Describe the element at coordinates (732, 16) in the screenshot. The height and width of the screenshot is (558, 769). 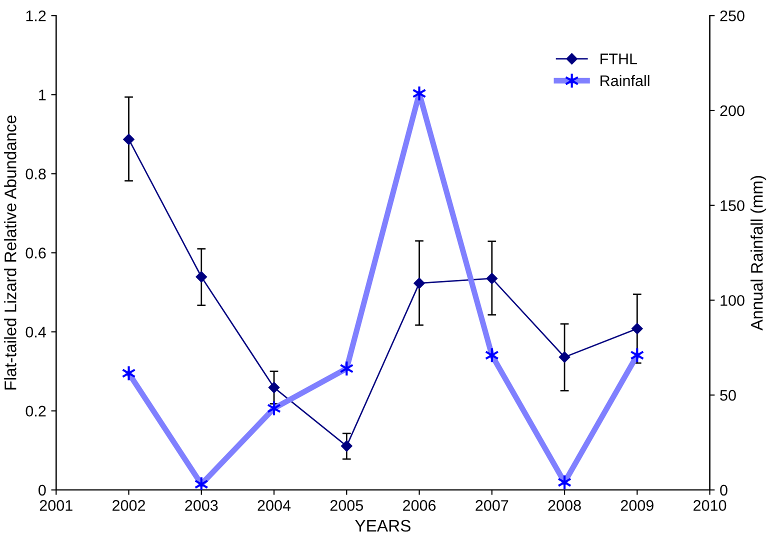
I see `y2-tick-label: 250` at that location.